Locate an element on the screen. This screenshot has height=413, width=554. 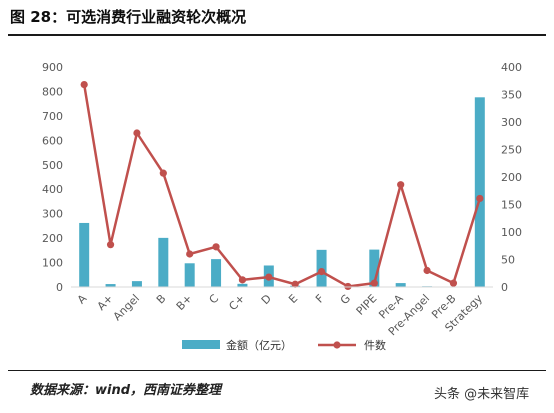
legend: 金额（亿元） 件数 is located at coordinates (284, 345).